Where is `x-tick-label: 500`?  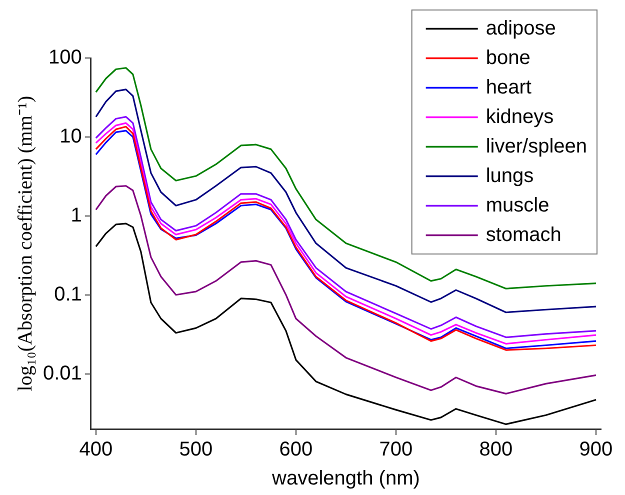
x-tick-label: 500 is located at coordinates (196, 449).